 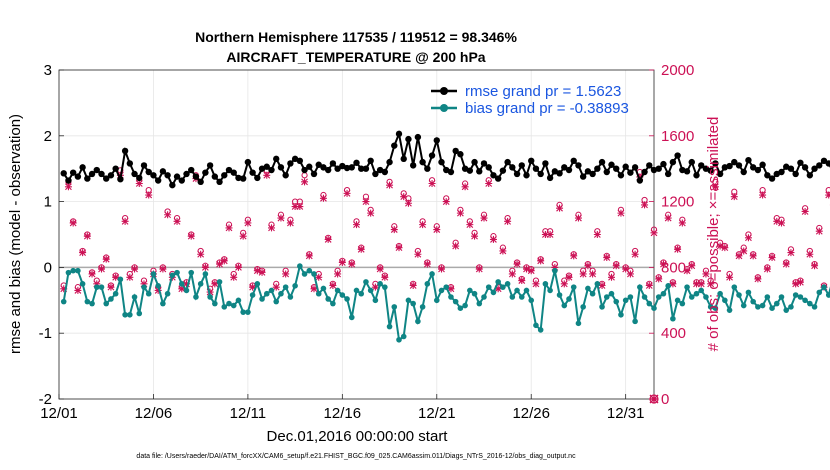 What do you see at coordinates (48, 70) in the screenshot?
I see `y-tick-label: 3` at bounding box center [48, 70].